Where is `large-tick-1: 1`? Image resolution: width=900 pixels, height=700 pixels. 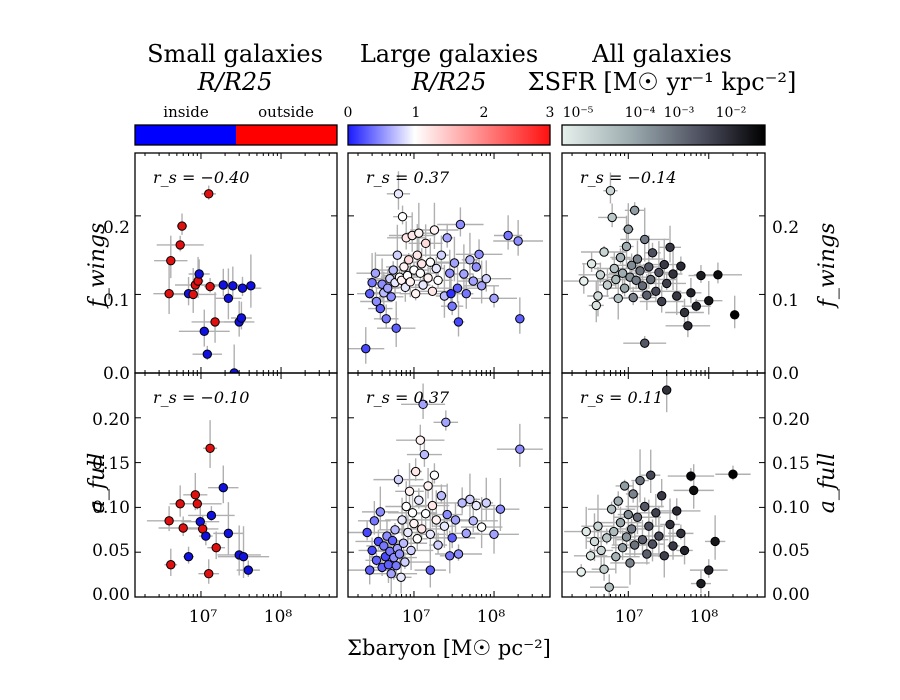
large-tick-1: 1 is located at coordinates (416, 113).